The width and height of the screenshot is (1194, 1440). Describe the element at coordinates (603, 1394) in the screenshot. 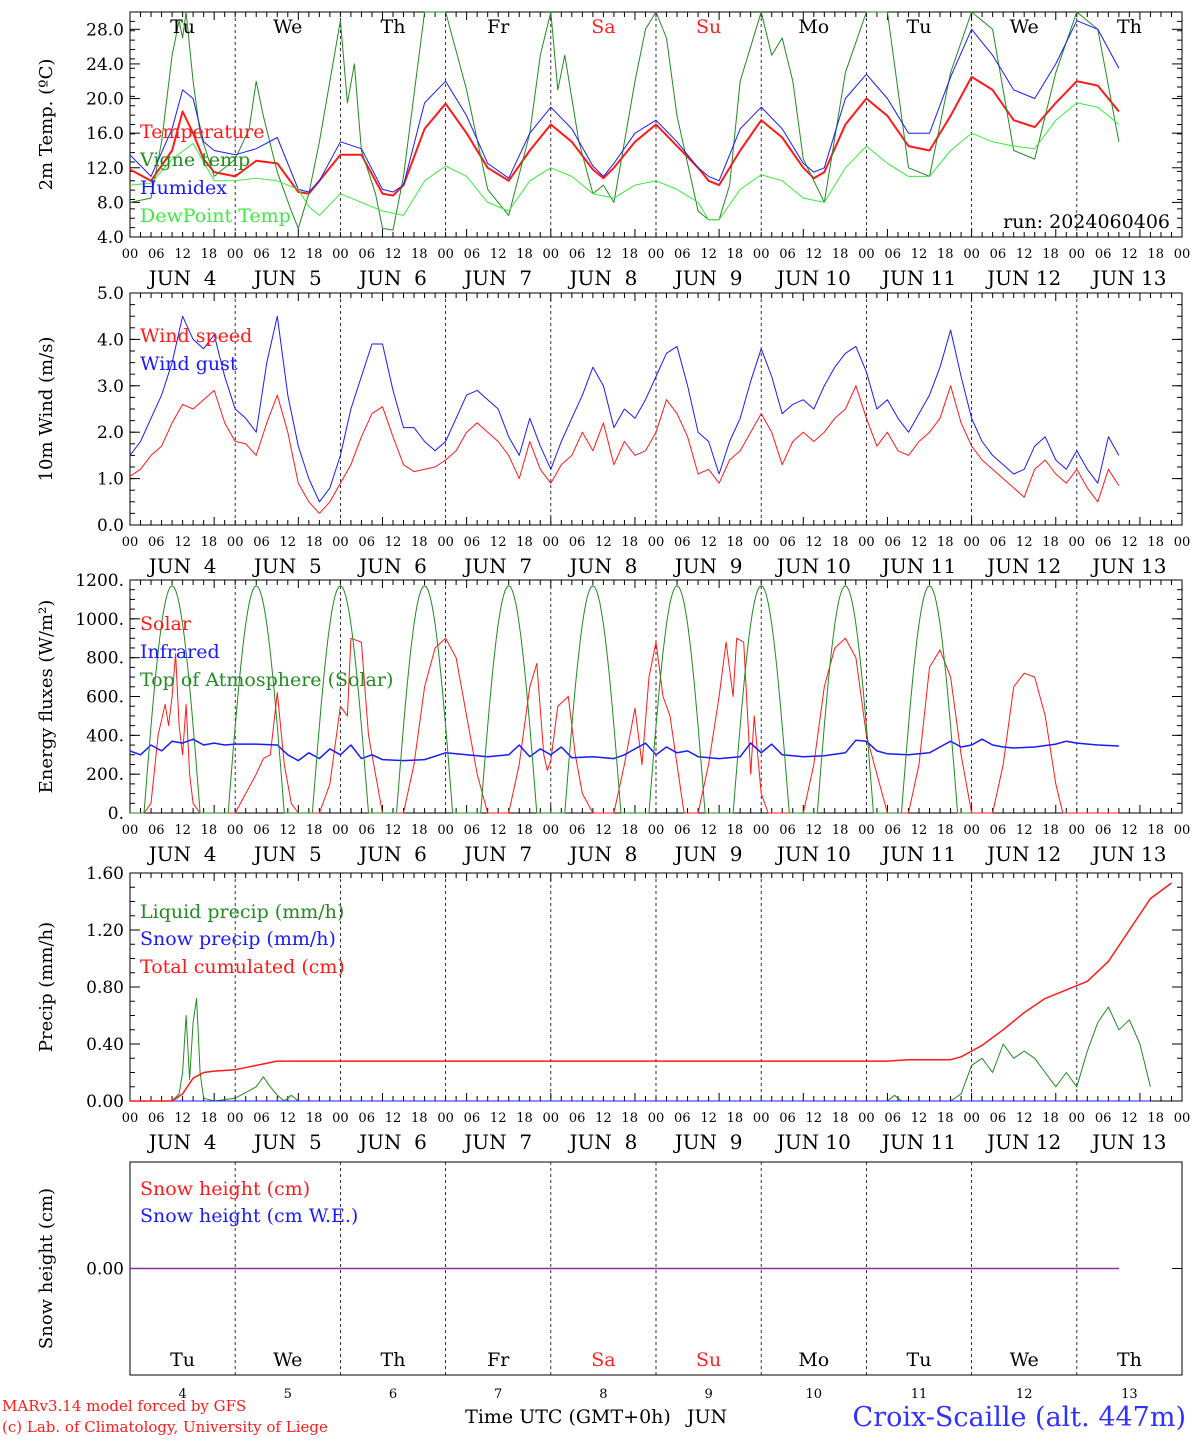

I see `day-number-label: 8` at that location.